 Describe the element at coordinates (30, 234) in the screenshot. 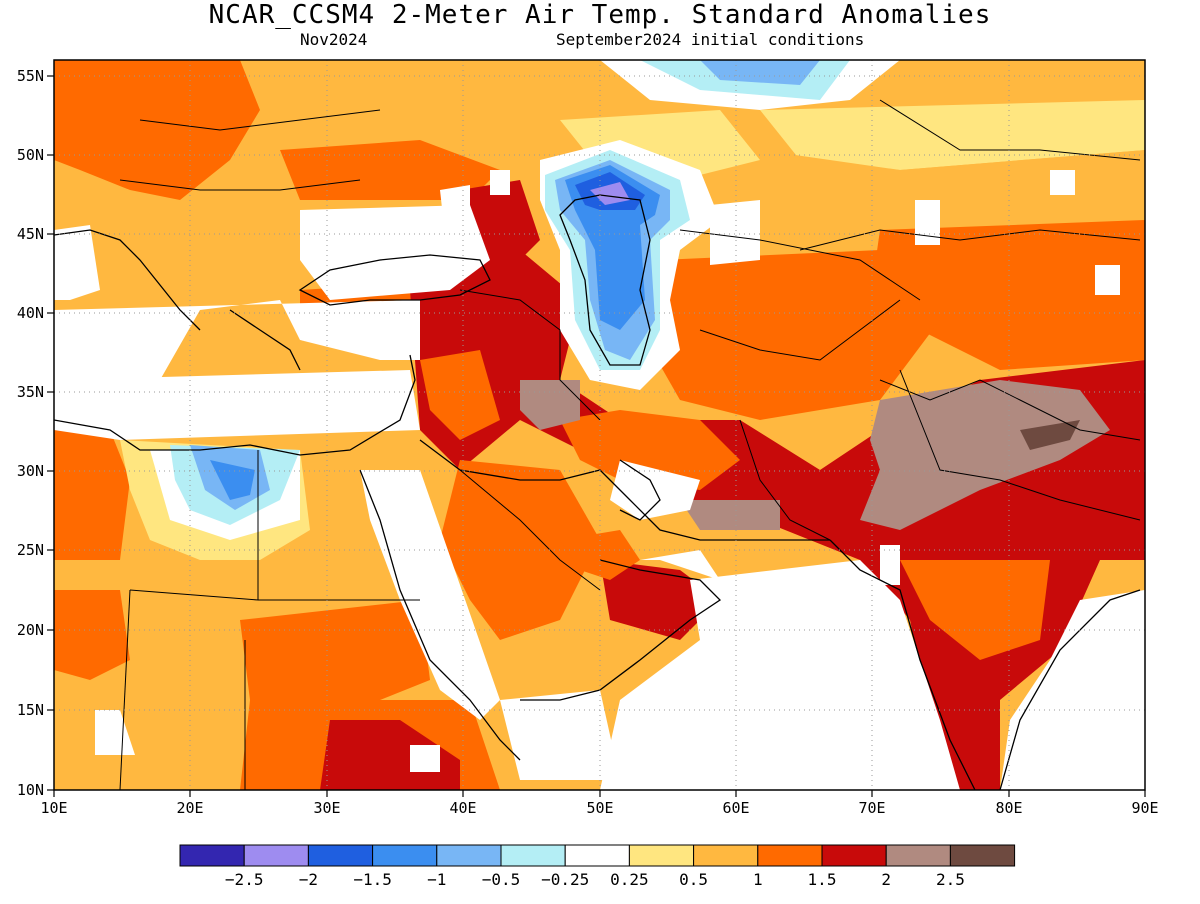

I see `lat-tick-label: 45N` at that location.